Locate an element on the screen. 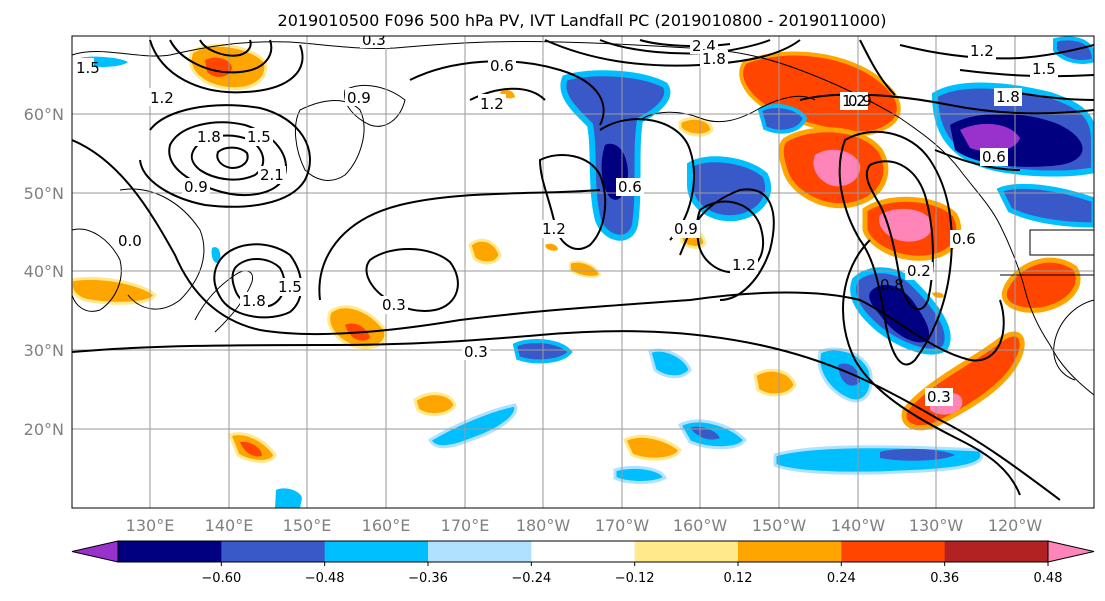  lon-label: 140°W is located at coordinates (858, 525).